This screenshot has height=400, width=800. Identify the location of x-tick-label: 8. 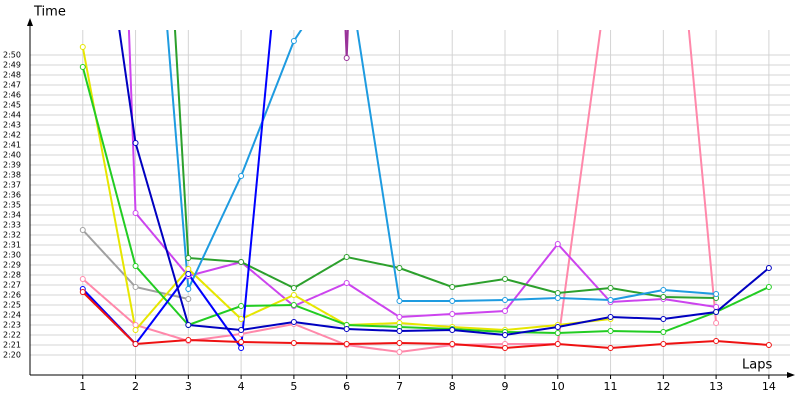
(452, 386).